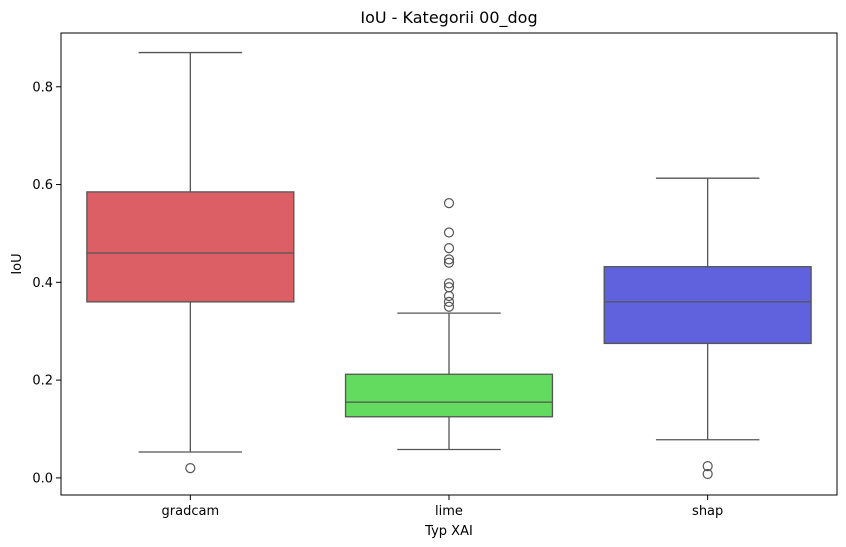 The height and width of the screenshot is (547, 846). I want to click on y-tick-label: 0.8, so click(42, 87).